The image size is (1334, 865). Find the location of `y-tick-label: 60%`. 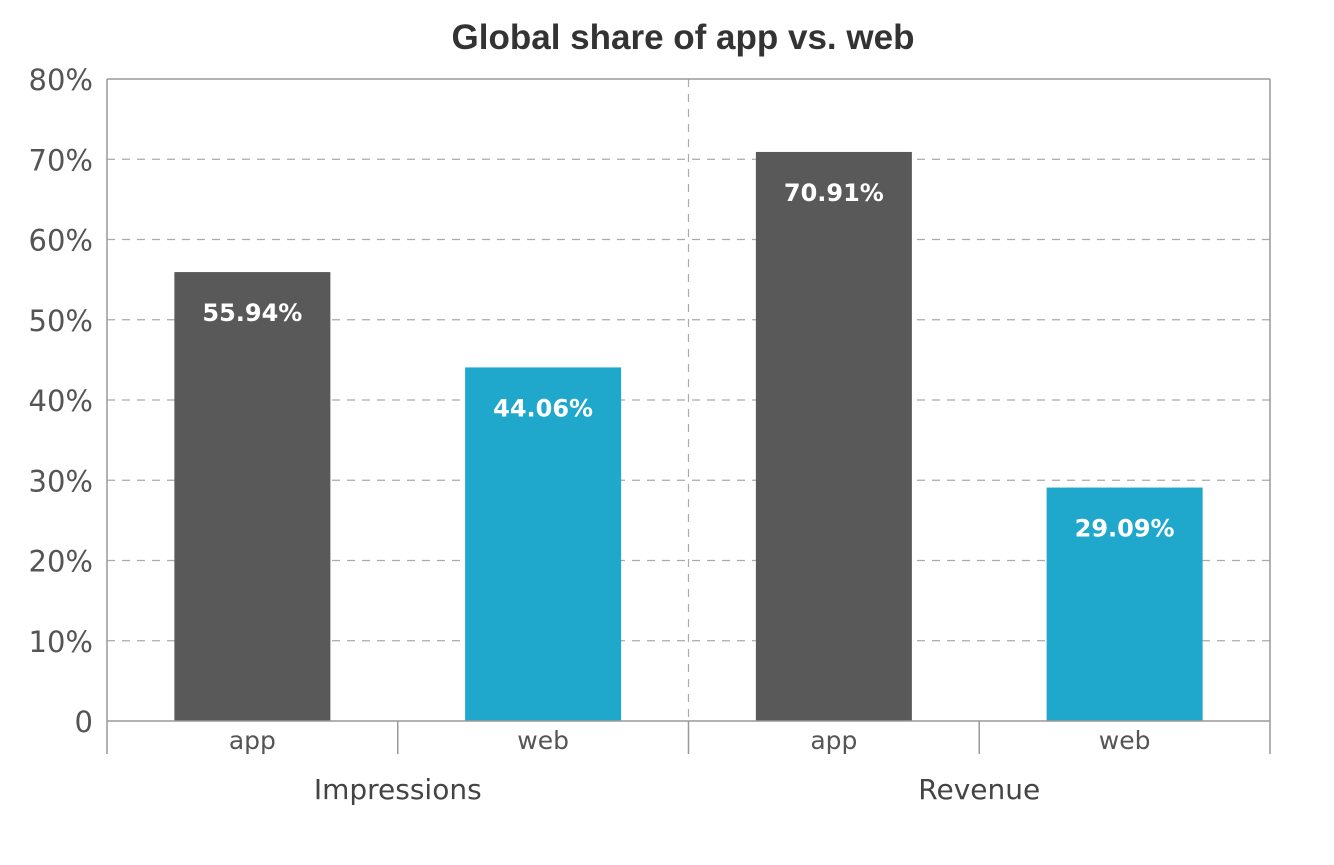

y-tick-label: 60% is located at coordinates (61, 241).